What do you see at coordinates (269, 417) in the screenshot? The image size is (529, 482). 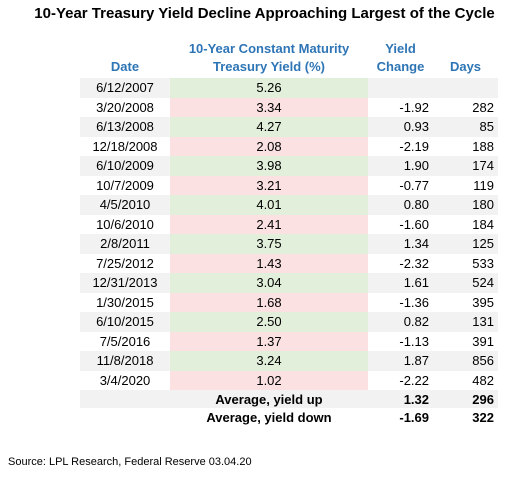 I see `average-label: Average, yield down` at bounding box center [269, 417].